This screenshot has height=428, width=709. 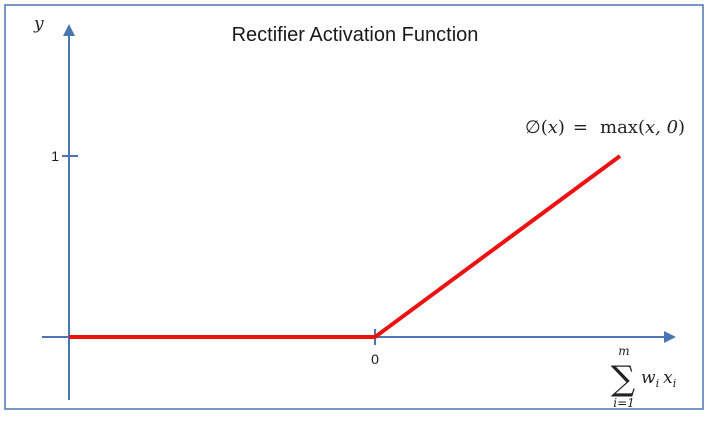 I want to click on y-axis-arrow, so click(x=69, y=30).